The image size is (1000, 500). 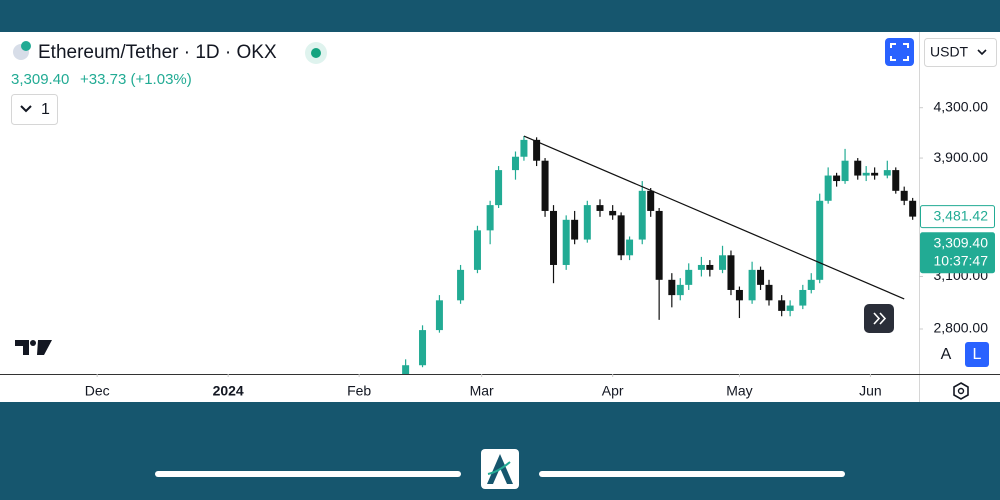 I want to click on indicator-count: 1, so click(x=45, y=109).